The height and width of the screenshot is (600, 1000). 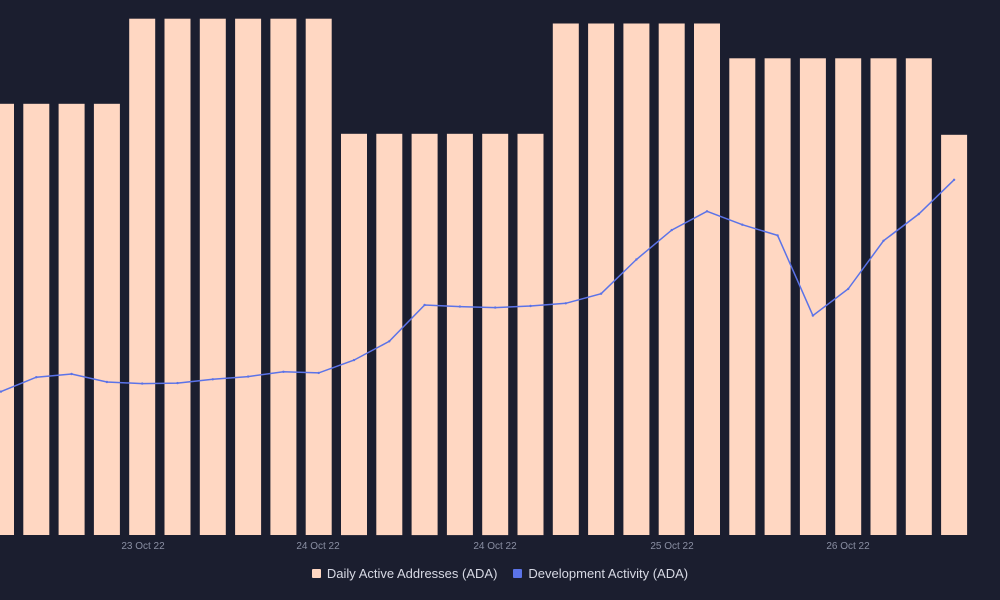 I want to click on legend-label-line: Development Activity (ADA), so click(x=608, y=573).